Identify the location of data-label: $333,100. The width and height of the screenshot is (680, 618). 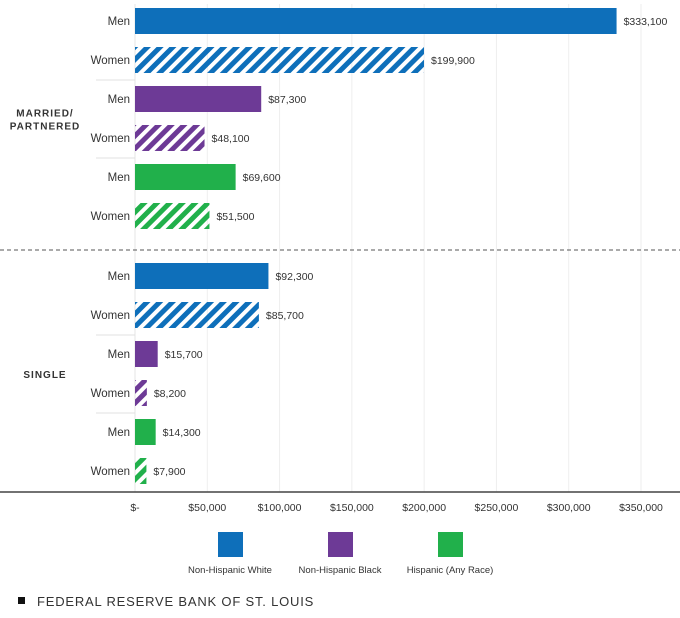
(646, 22).